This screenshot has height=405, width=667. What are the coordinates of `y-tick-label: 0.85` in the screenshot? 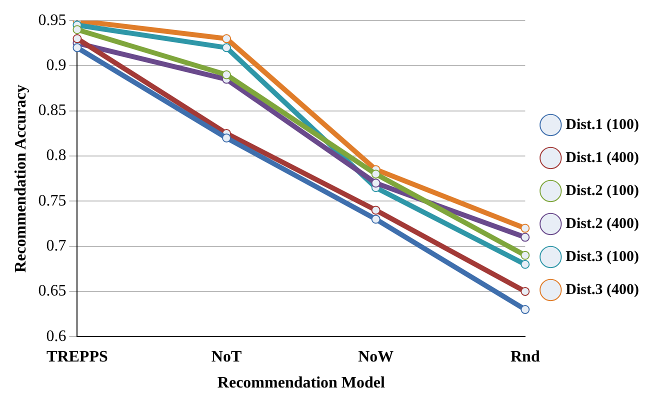 It's located at (52, 111).